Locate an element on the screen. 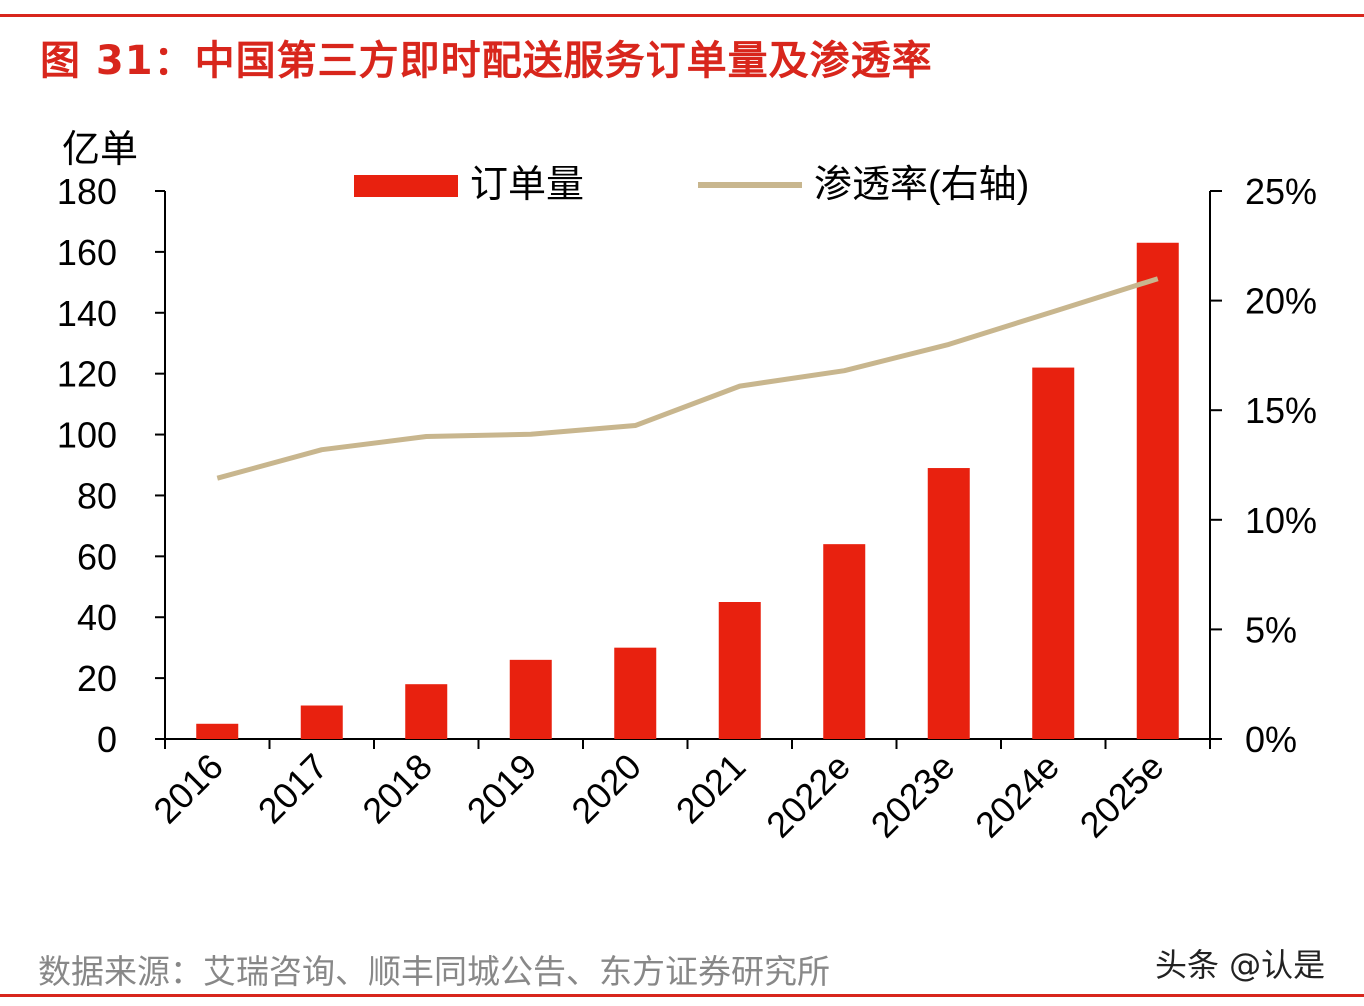 The width and height of the screenshot is (1364, 1006). x-tick-label: 2021 is located at coordinates (711, 789).